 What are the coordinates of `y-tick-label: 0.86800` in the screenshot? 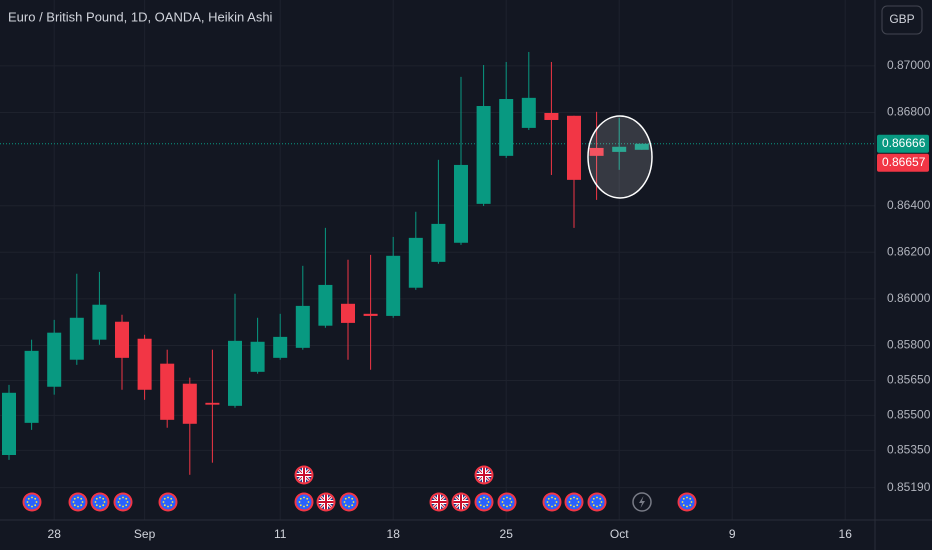 It's located at (909, 112).